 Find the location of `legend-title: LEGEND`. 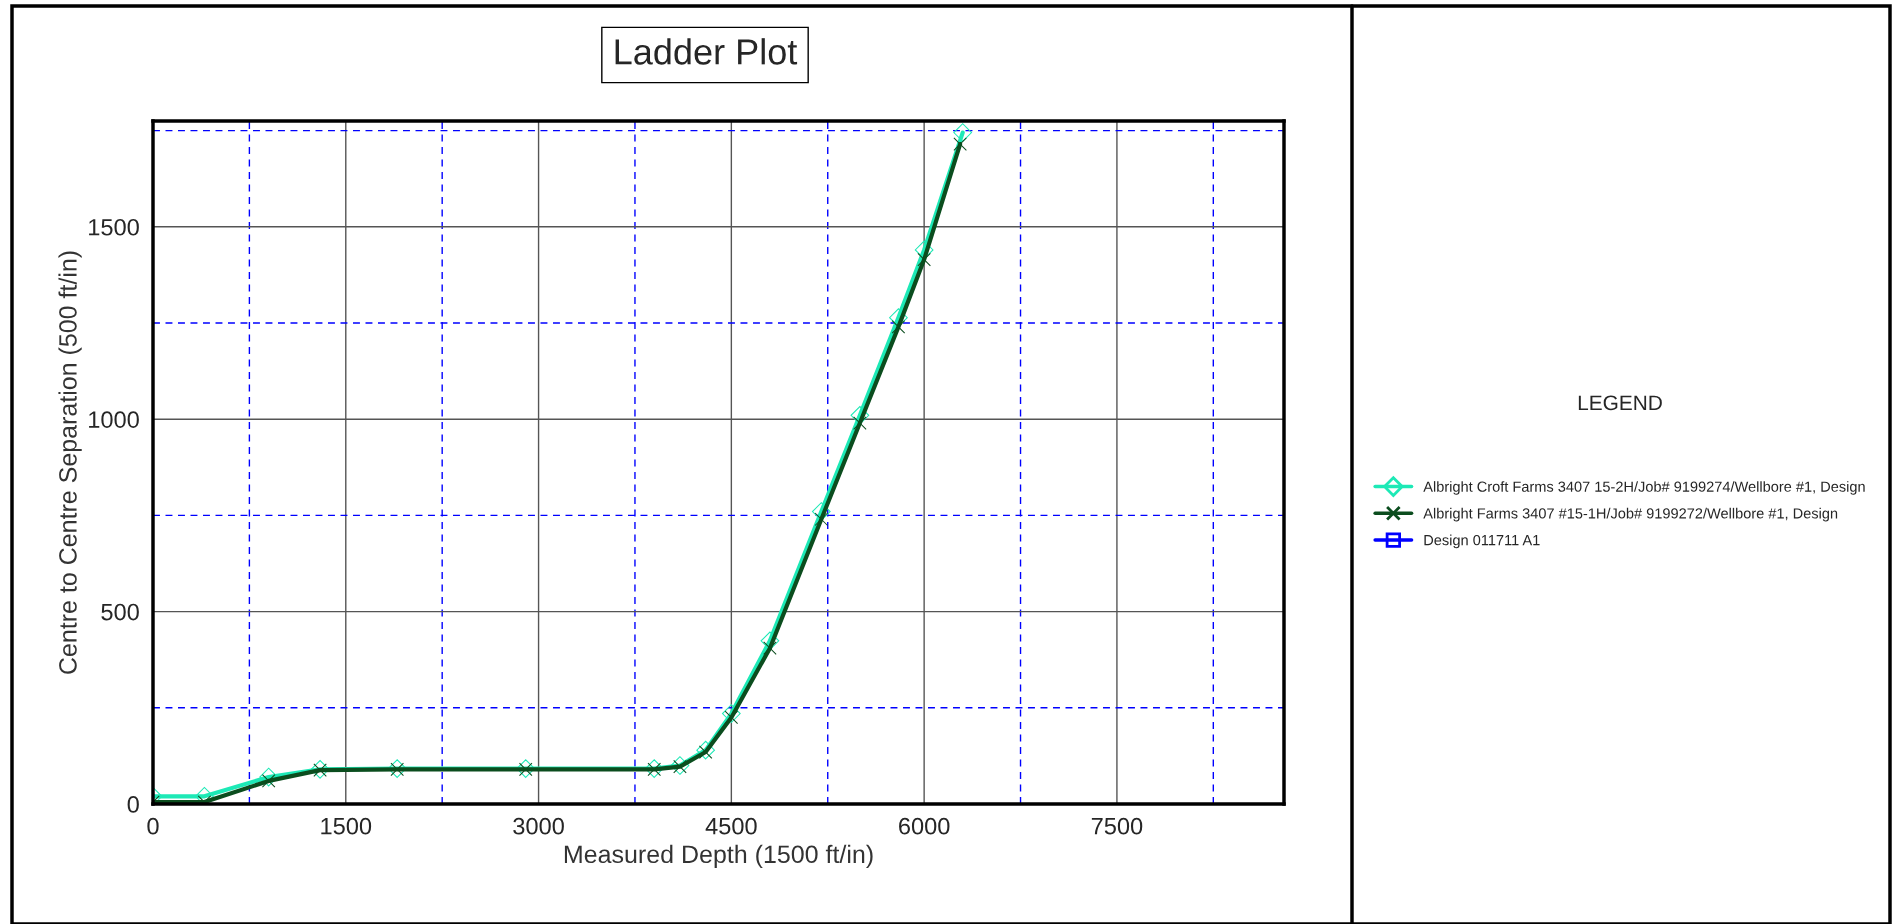

legend-title: LEGEND is located at coordinates (1620, 403).